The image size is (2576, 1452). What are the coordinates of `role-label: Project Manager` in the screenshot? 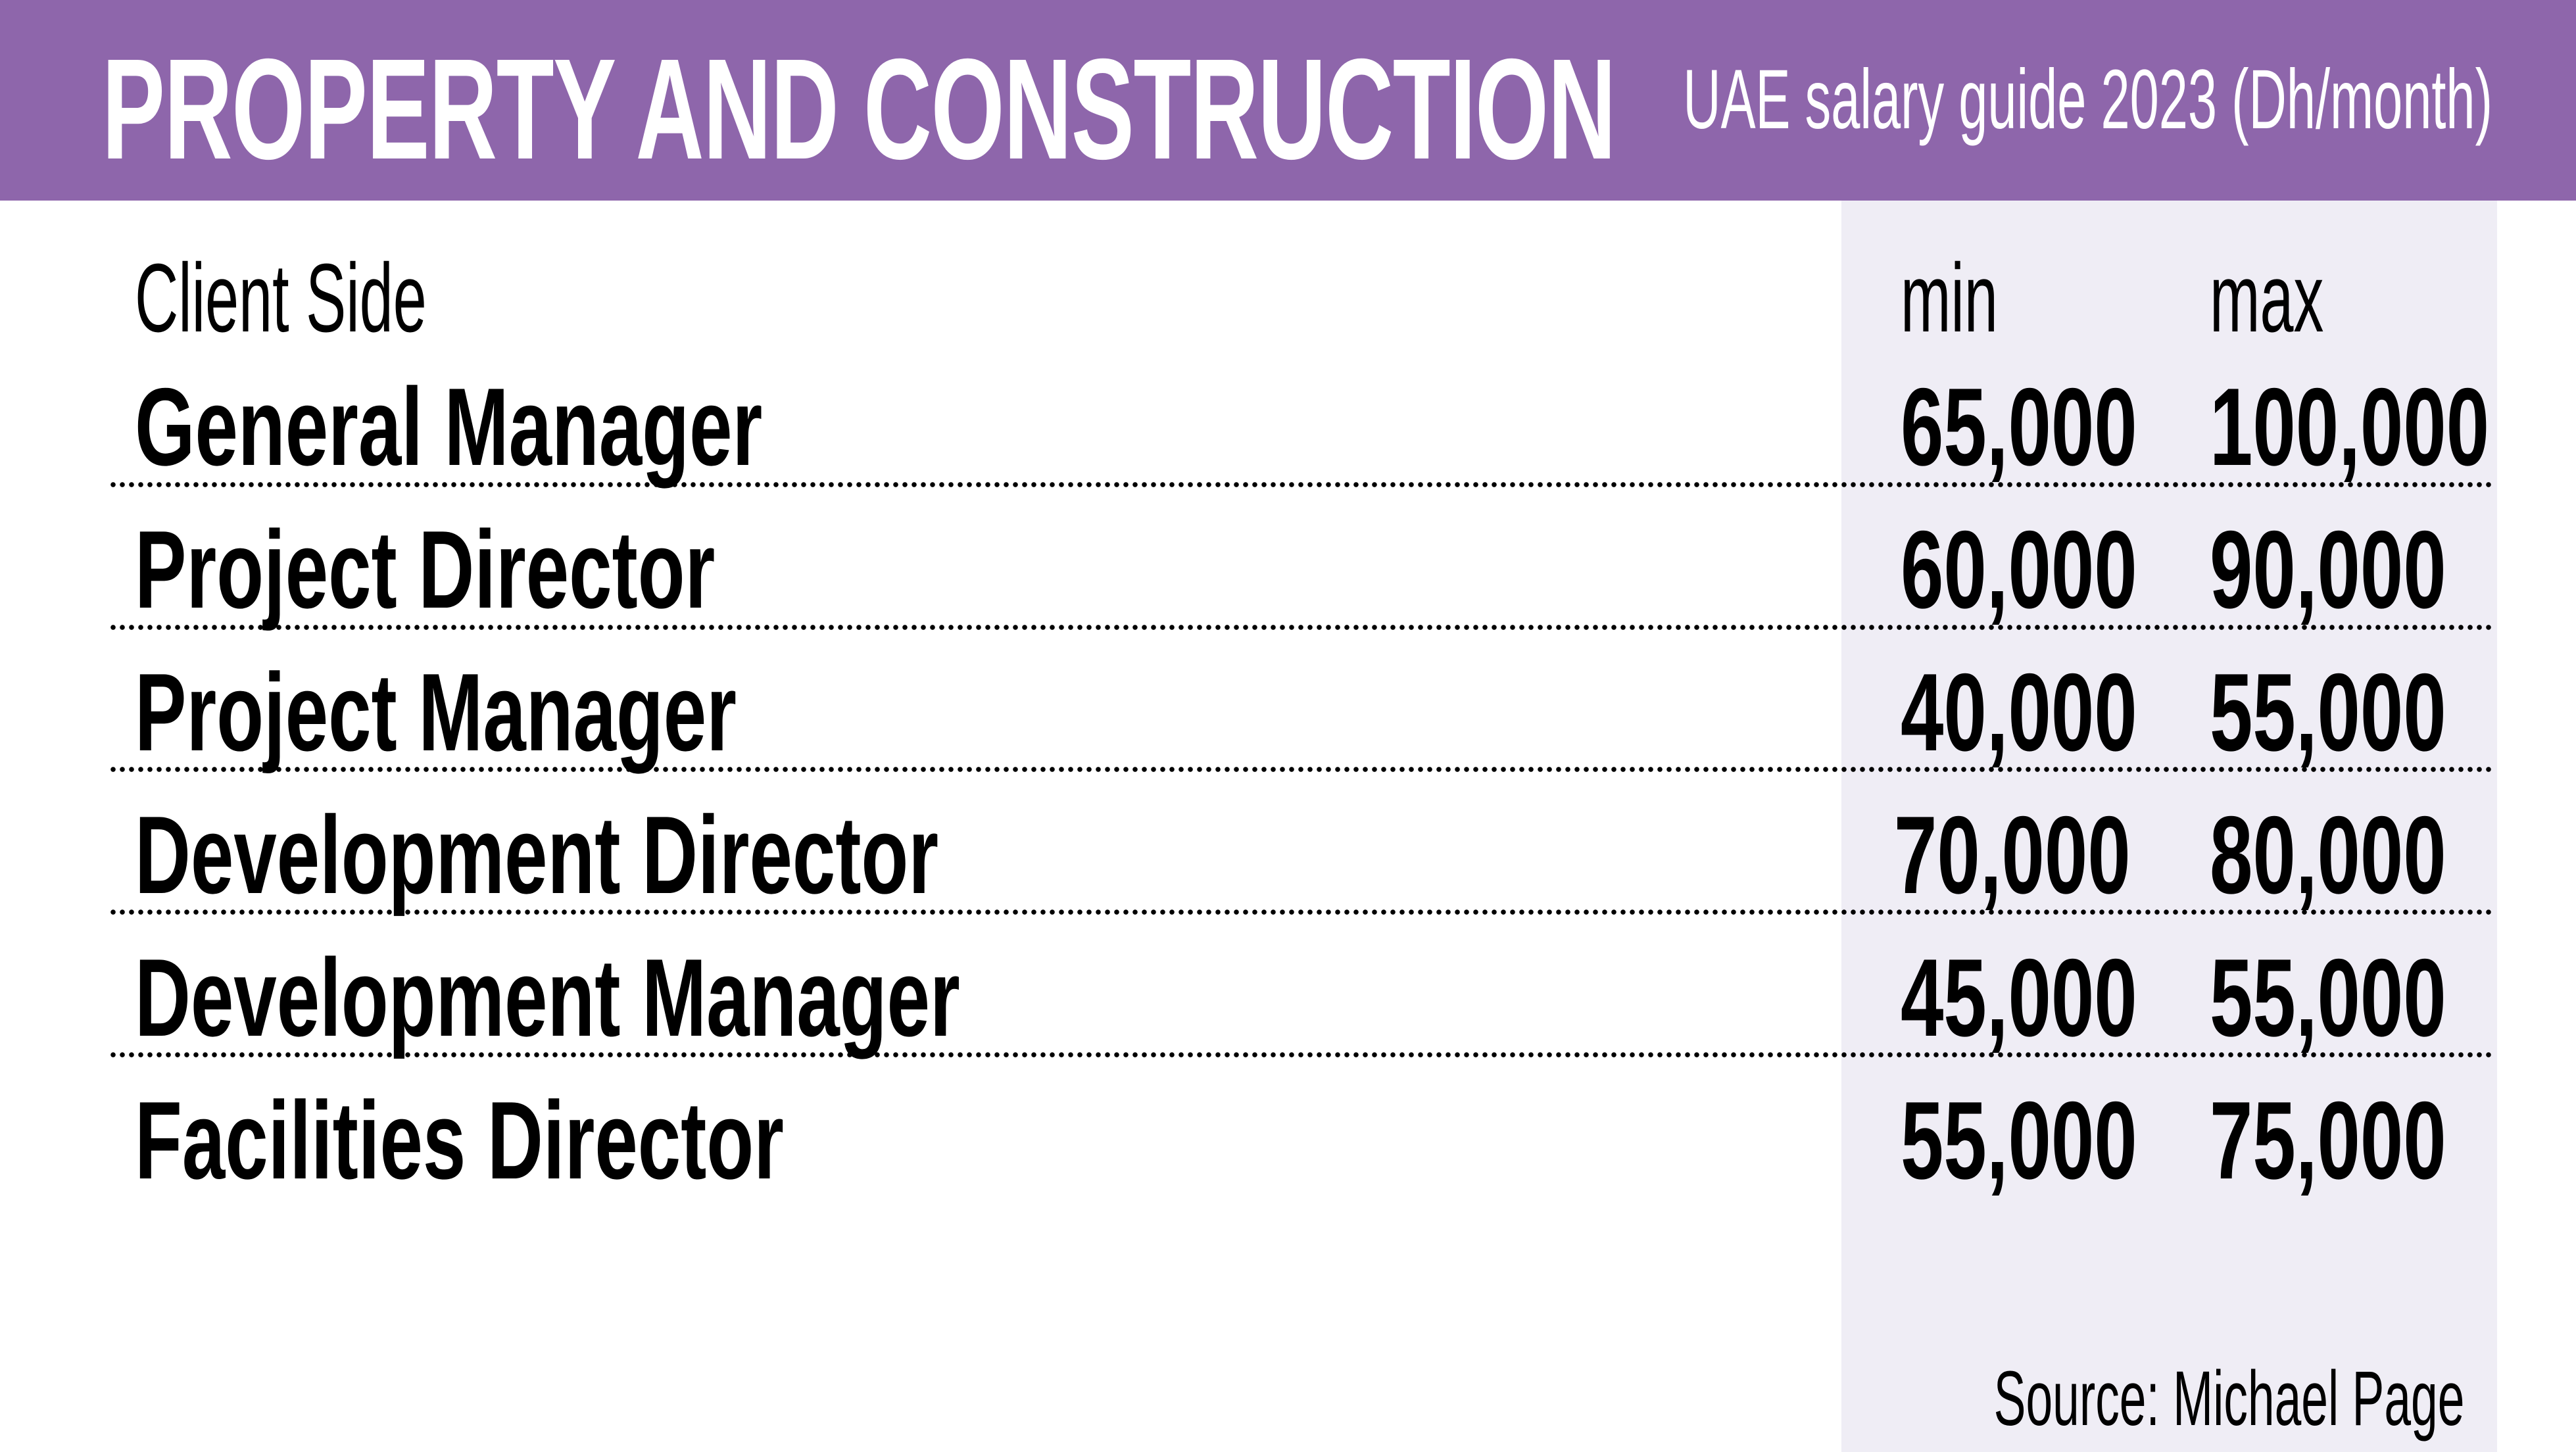 It's located at (436, 712).